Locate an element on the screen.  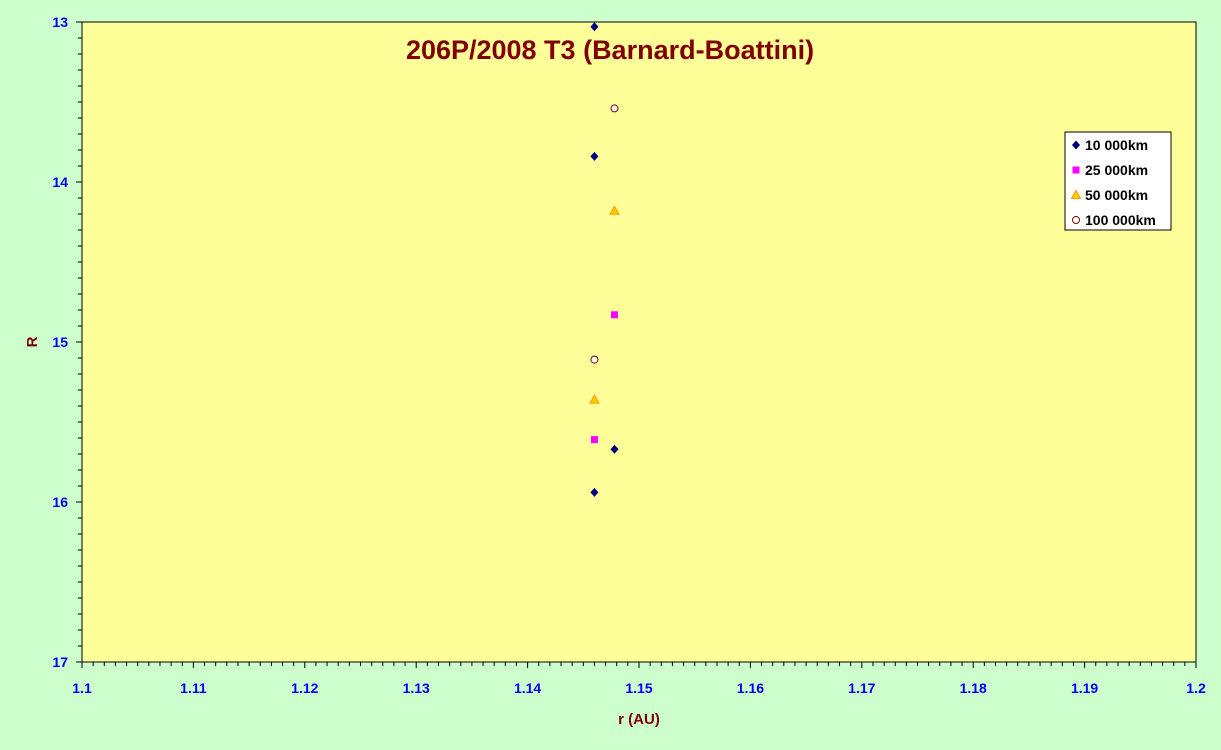
x-tick-label: 1.13 is located at coordinates (416, 688).